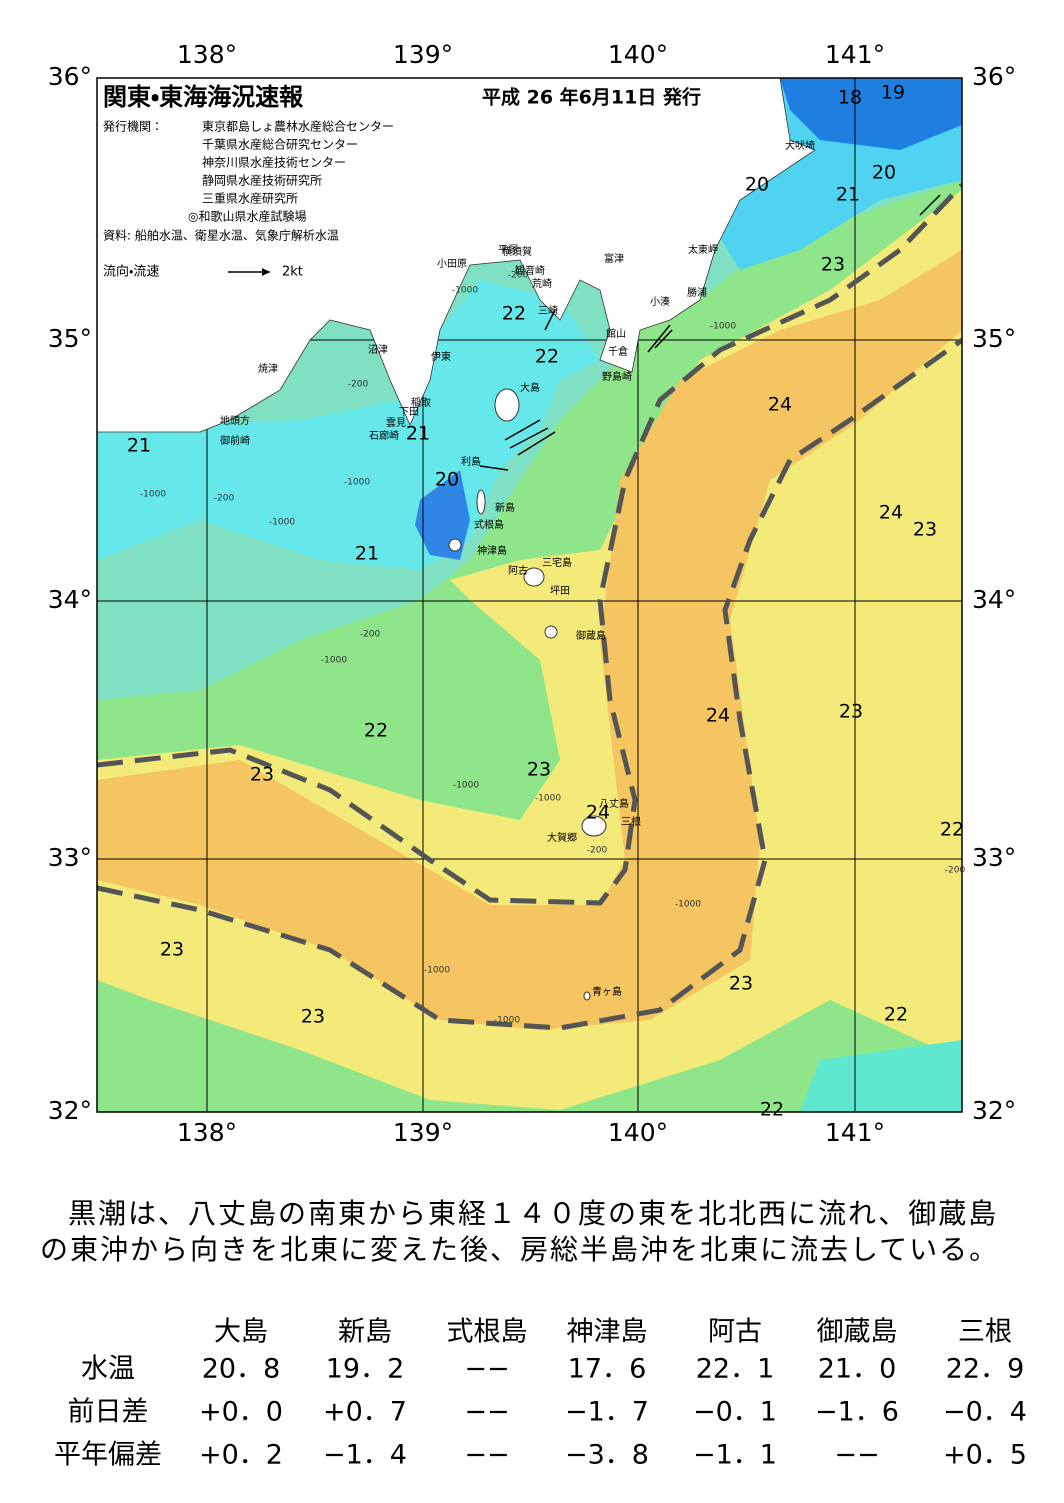 The image size is (1064, 1503). I want to click on place-name: 三宅島, so click(557, 562).